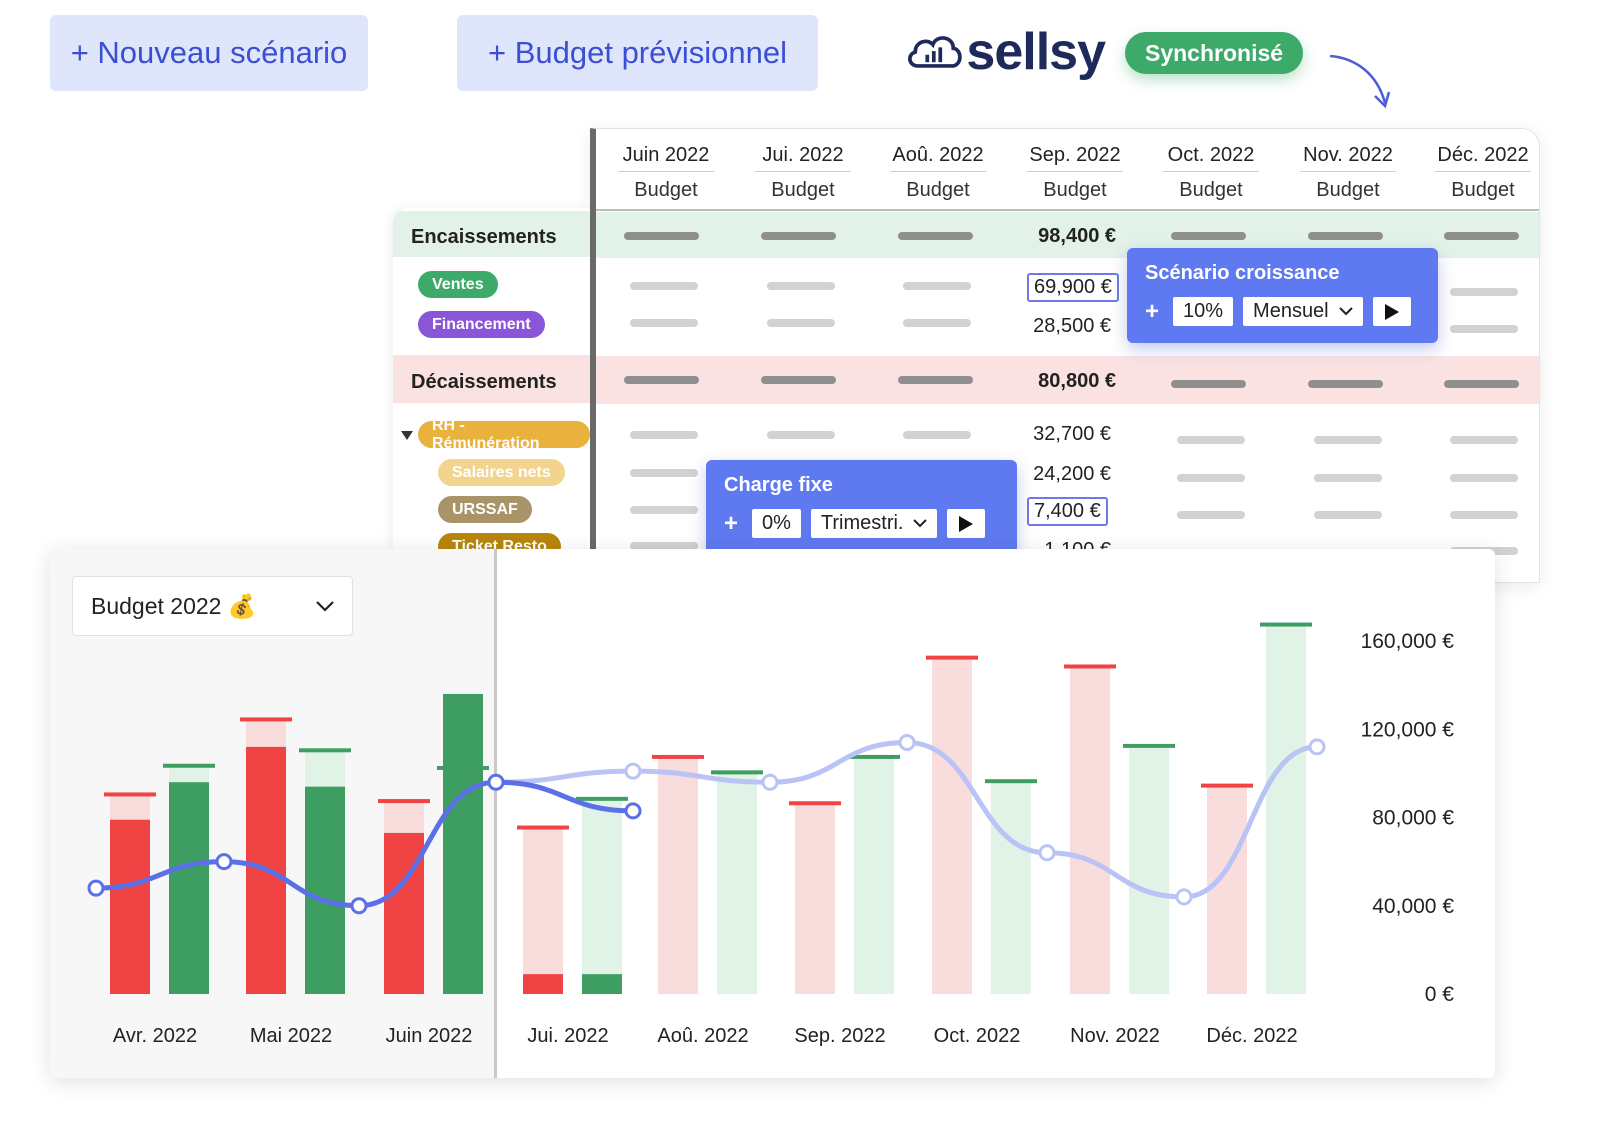 The width and height of the screenshot is (1601, 1123). Describe the element at coordinates (731, 523) in the screenshot. I see `plus-icon: +` at that location.